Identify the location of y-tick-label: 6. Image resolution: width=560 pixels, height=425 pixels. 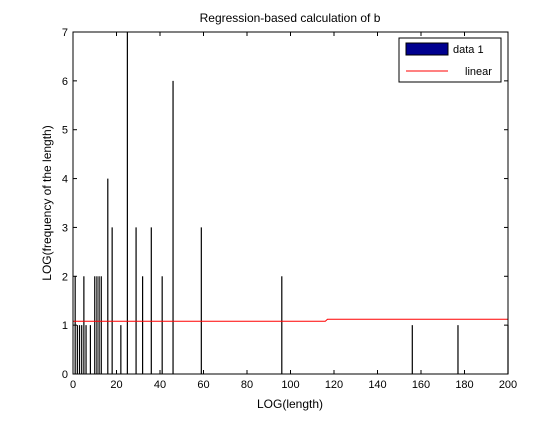
(65, 82).